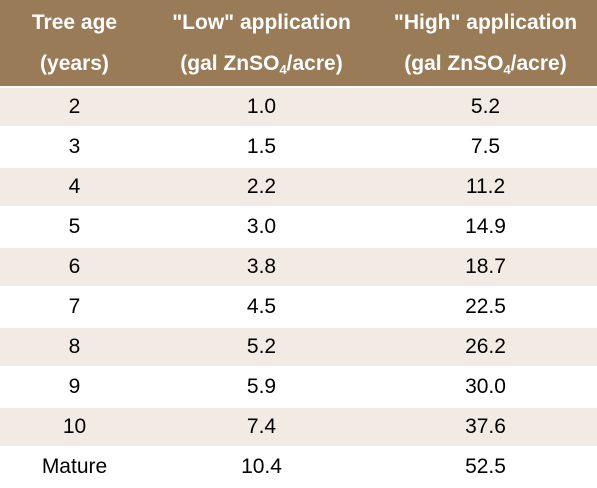 The image size is (597, 488). Describe the element at coordinates (74, 226) in the screenshot. I see `tree-age-cell: 5` at that location.